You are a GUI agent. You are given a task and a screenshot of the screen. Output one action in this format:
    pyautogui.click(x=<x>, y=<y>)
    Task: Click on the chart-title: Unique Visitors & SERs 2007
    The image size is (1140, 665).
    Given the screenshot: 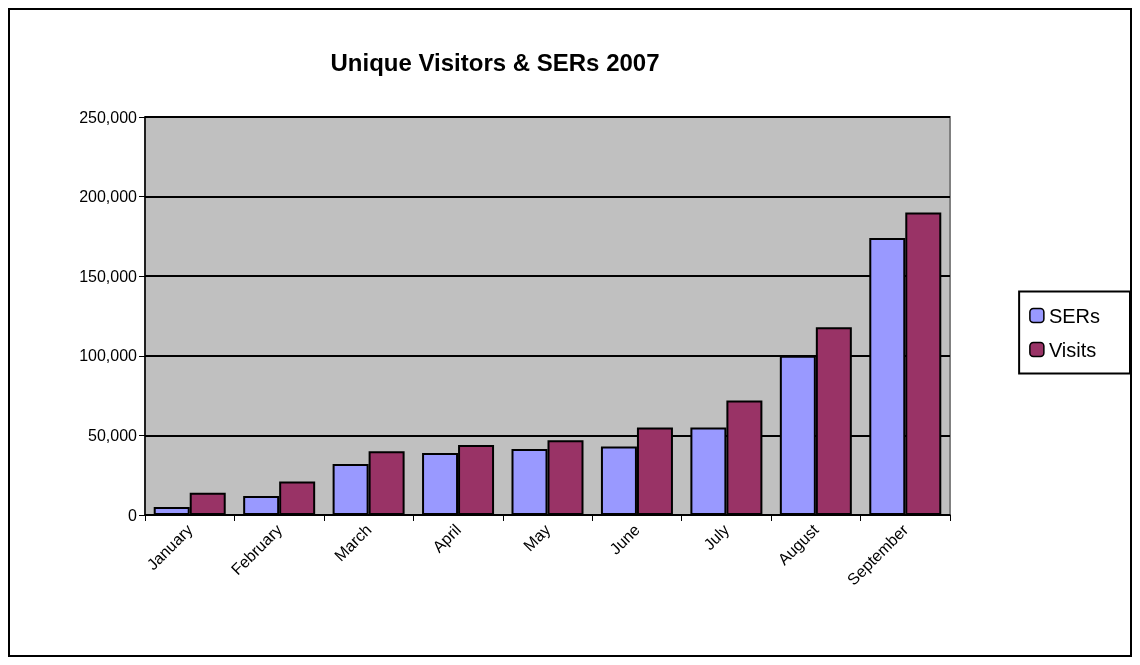 What is the action you would take?
    pyautogui.click(x=495, y=62)
    